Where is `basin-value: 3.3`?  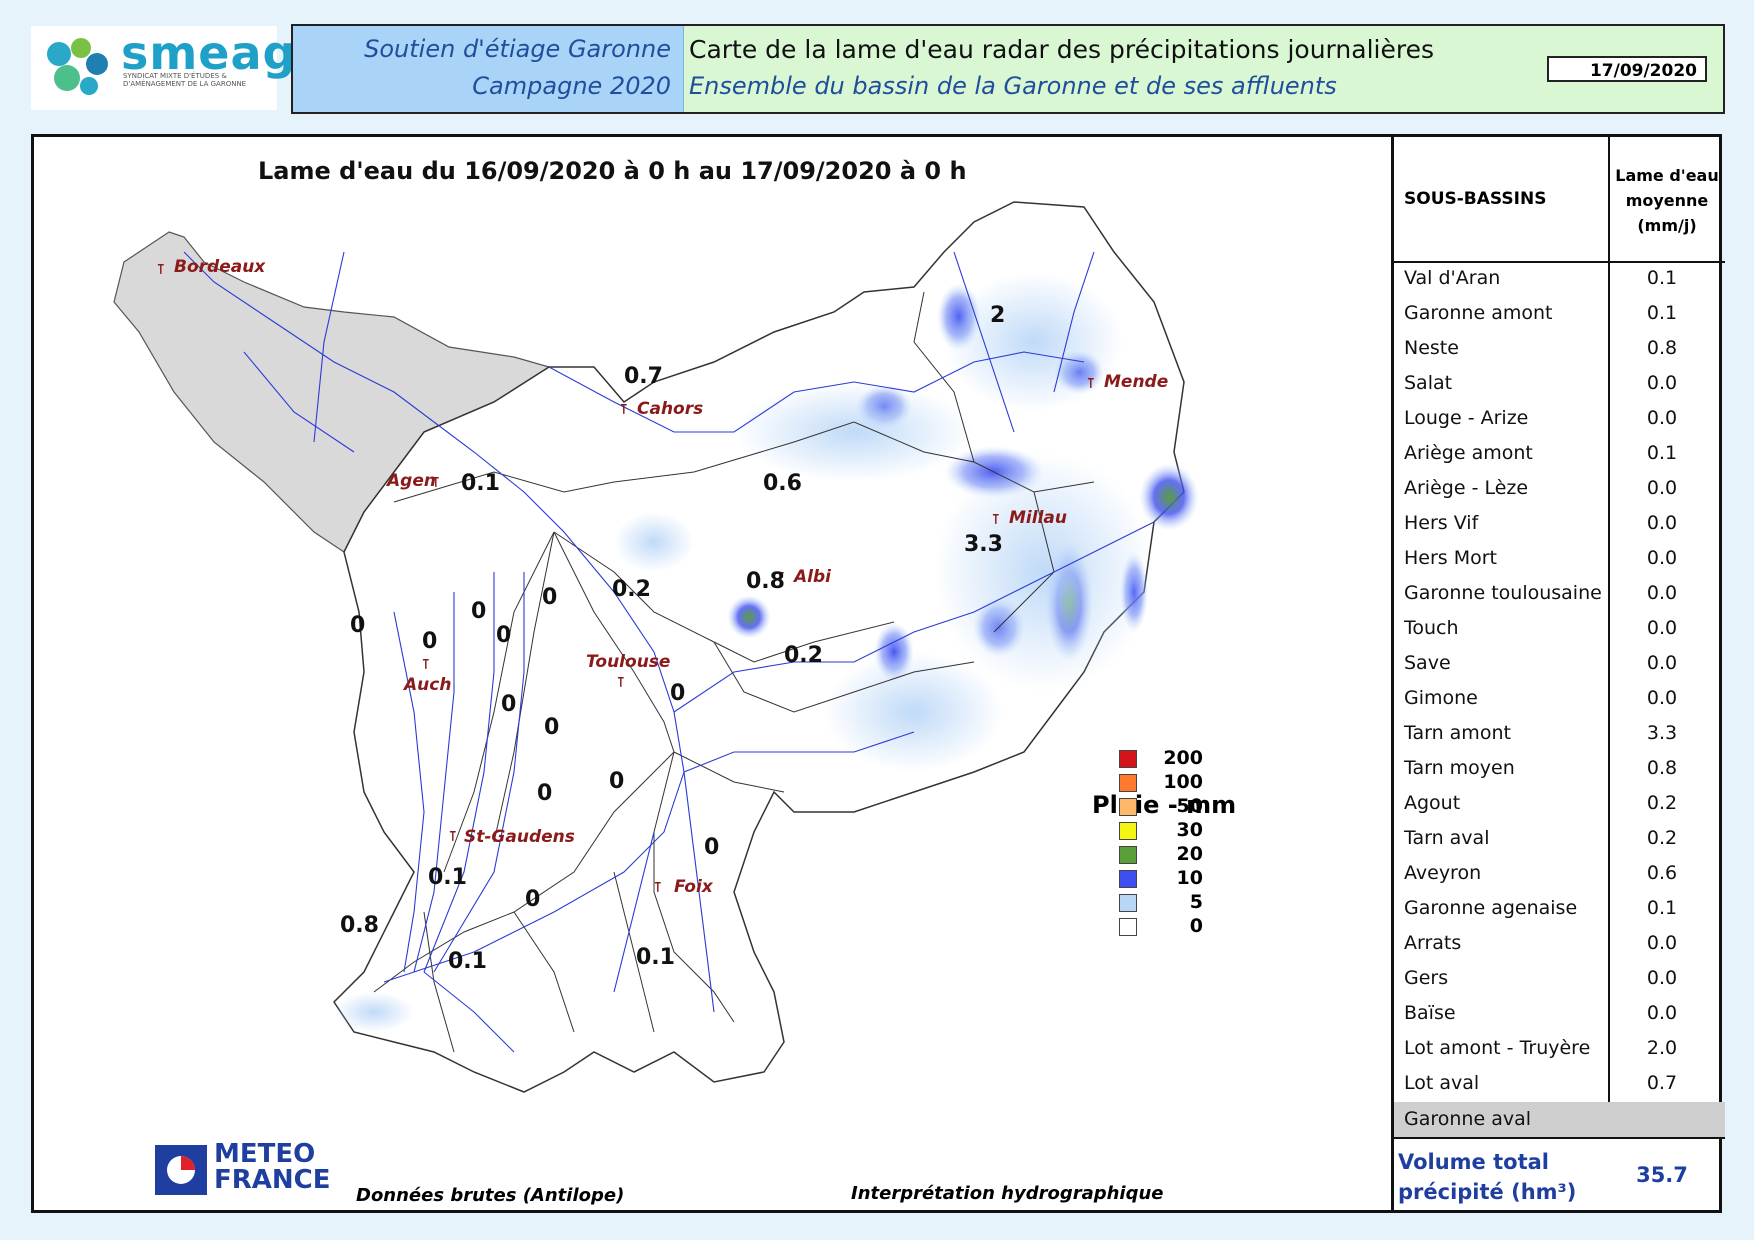
basin-value: 3.3 is located at coordinates (983, 544).